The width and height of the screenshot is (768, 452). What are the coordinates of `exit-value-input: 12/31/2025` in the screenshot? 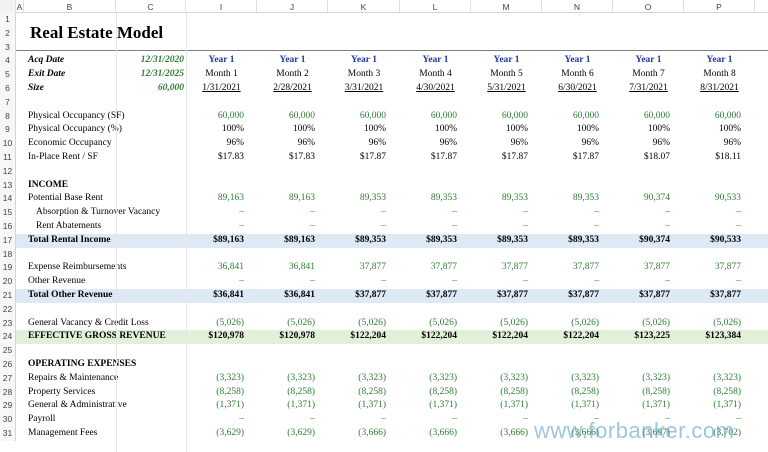 It's located at (162, 74).